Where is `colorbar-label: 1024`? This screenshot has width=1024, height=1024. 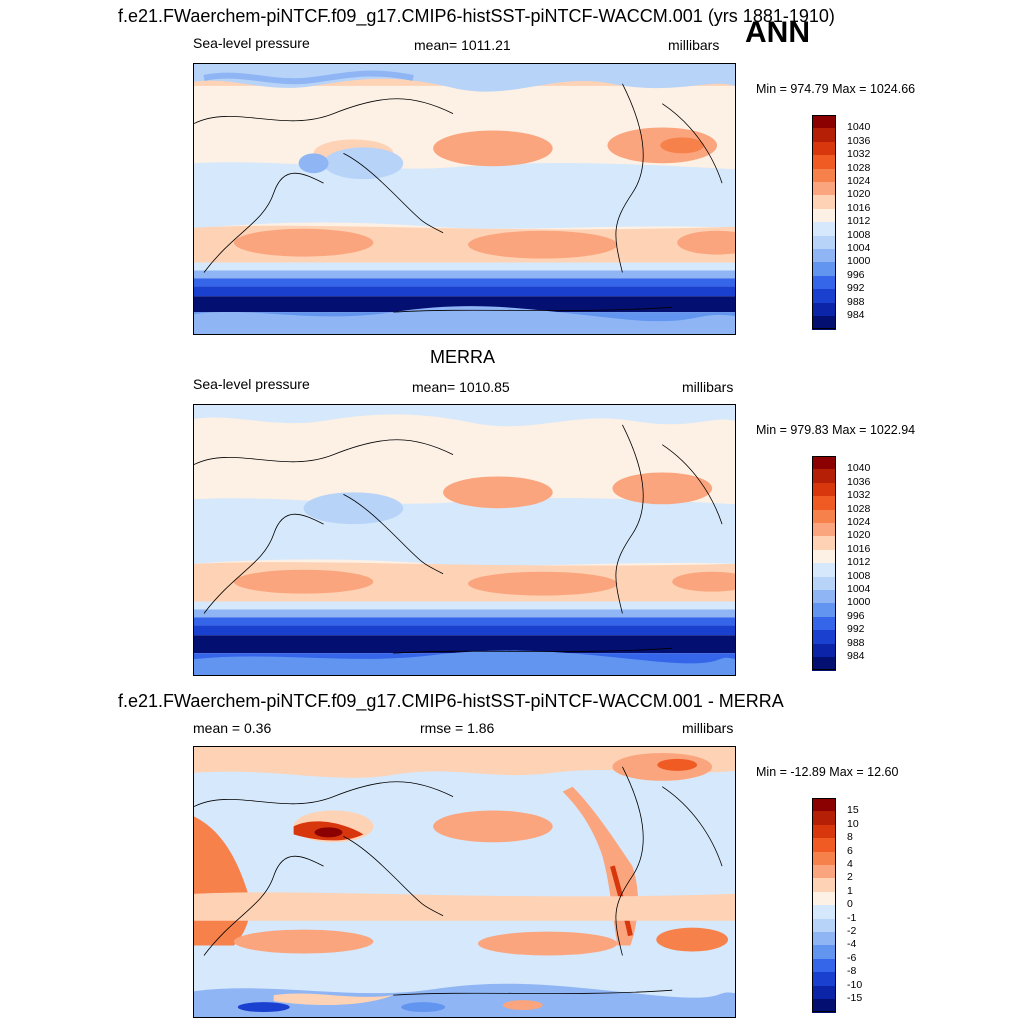
colorbar-label: 1024 is located at coordinates (859, 522).